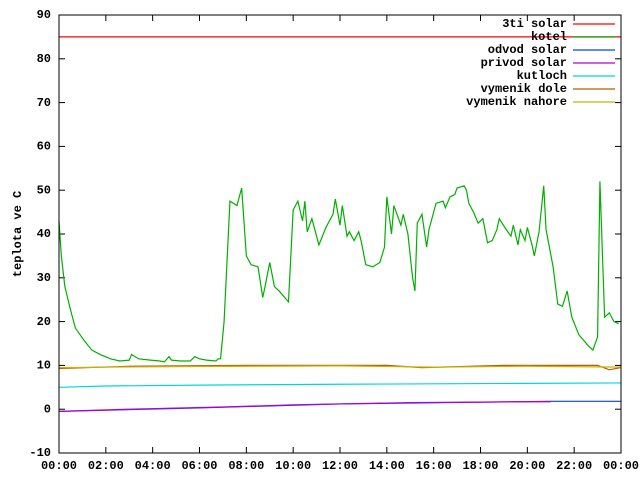  I want to click on y-tick-label: 60, so click(44, 147).